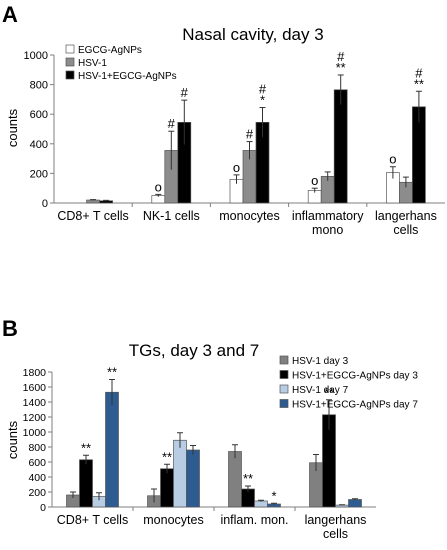  I want to click on category-label: inflam. mon., so click(254, 520).